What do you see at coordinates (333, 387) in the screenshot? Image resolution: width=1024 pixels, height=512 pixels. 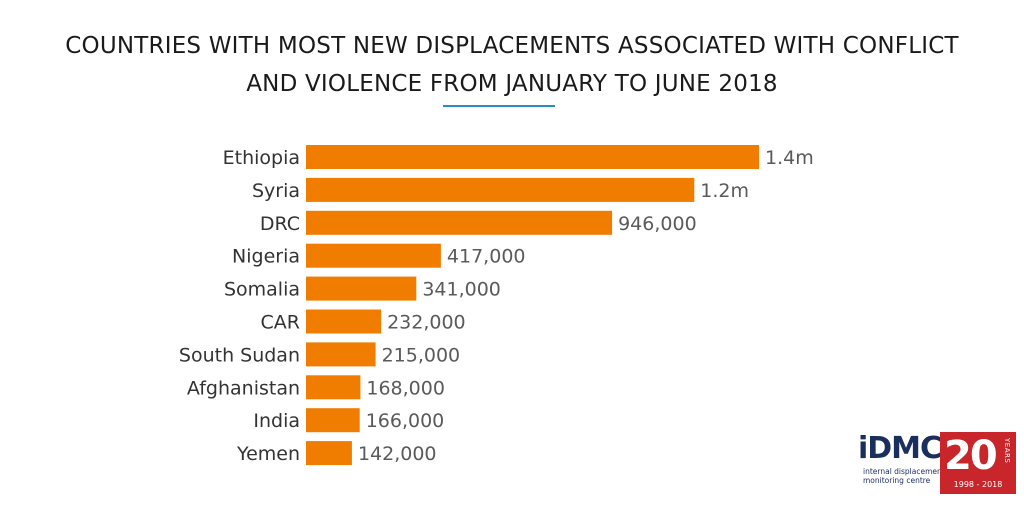 I see `bar-afghanistan` at bounding box center [333, 387].